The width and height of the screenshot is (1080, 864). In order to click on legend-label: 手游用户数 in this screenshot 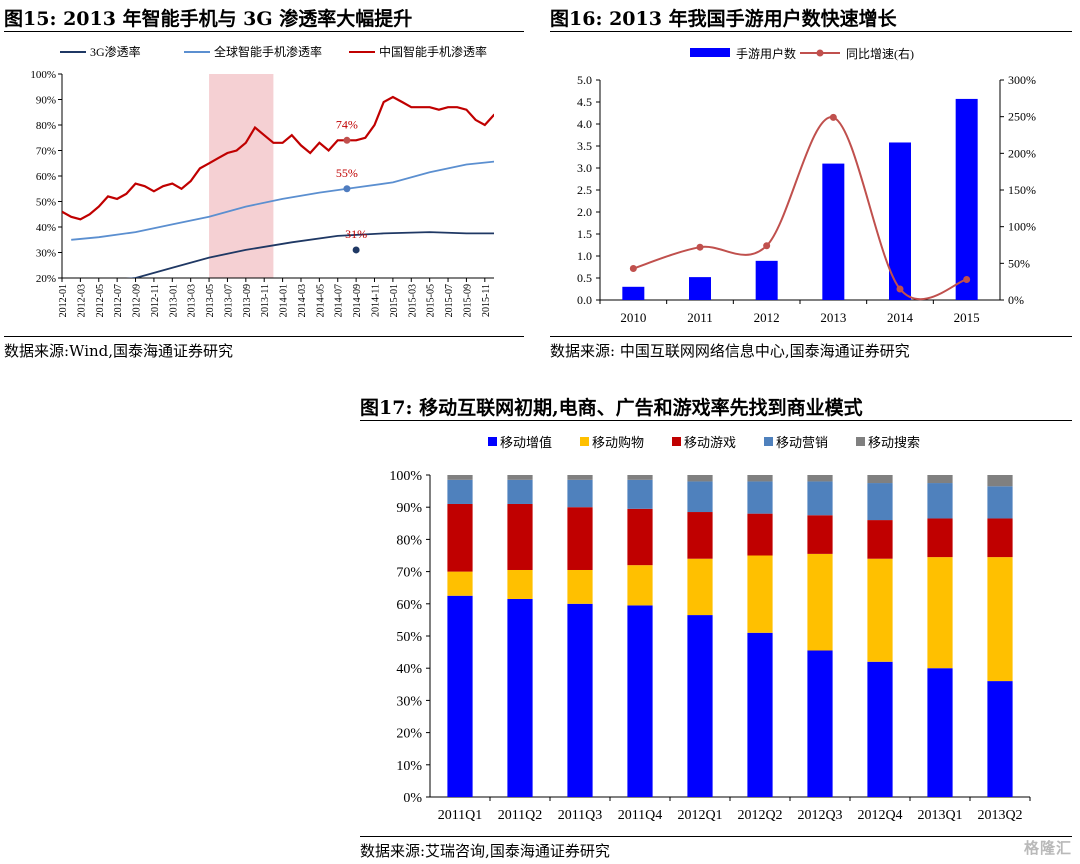, I will do `click(766, 53)`.